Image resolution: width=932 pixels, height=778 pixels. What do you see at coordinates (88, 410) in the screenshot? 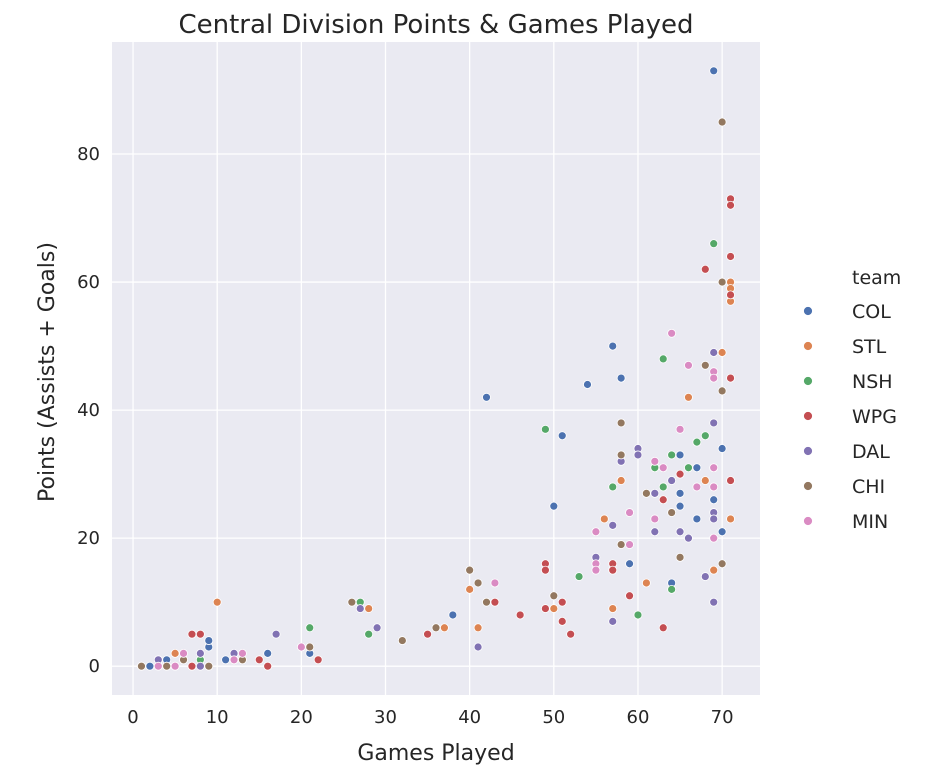
I see `y-tick-labels: 0 20 40 60 80` at bounding box center [88, 410].